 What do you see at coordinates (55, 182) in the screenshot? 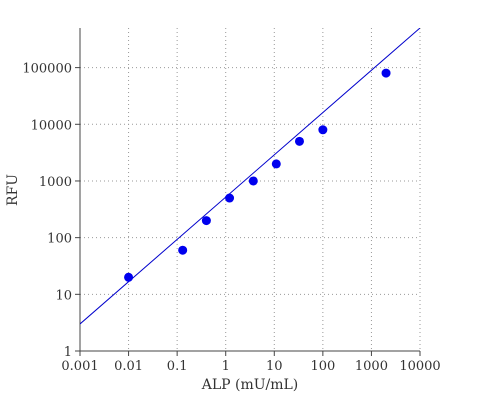
I see `y-tick-label: 1000` at bounding box center [55, 182].